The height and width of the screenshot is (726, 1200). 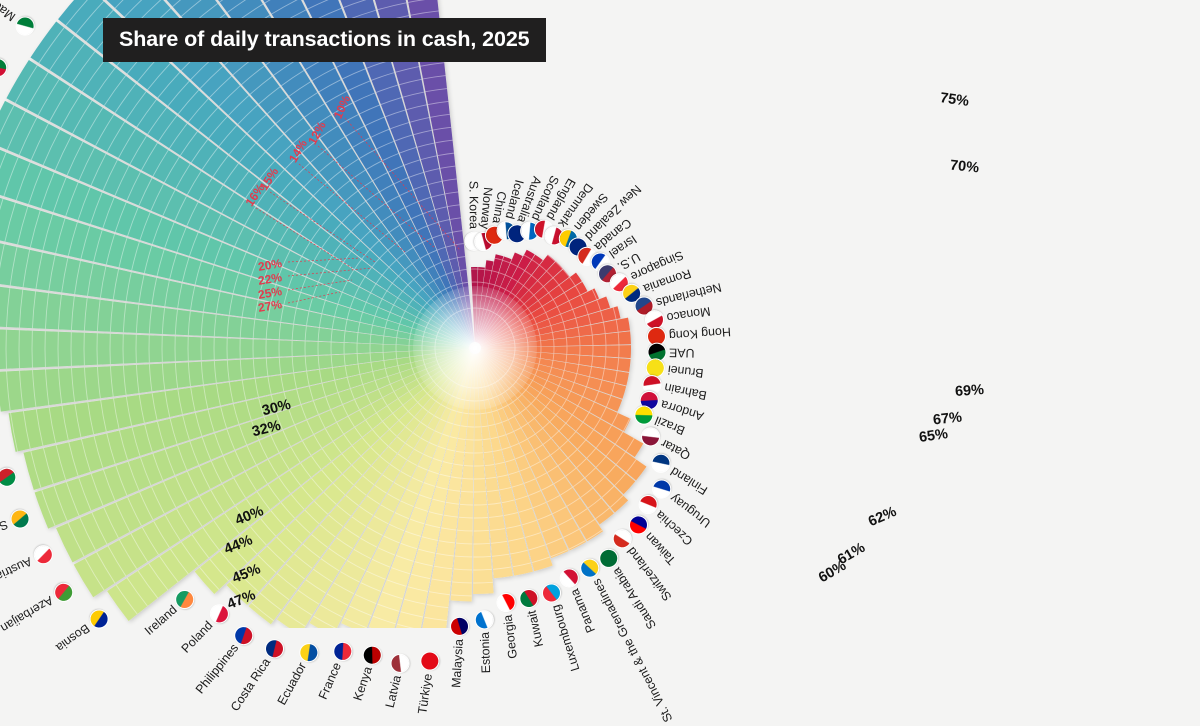 I want to click on country-label-france: France, so click(x=333, y=671).